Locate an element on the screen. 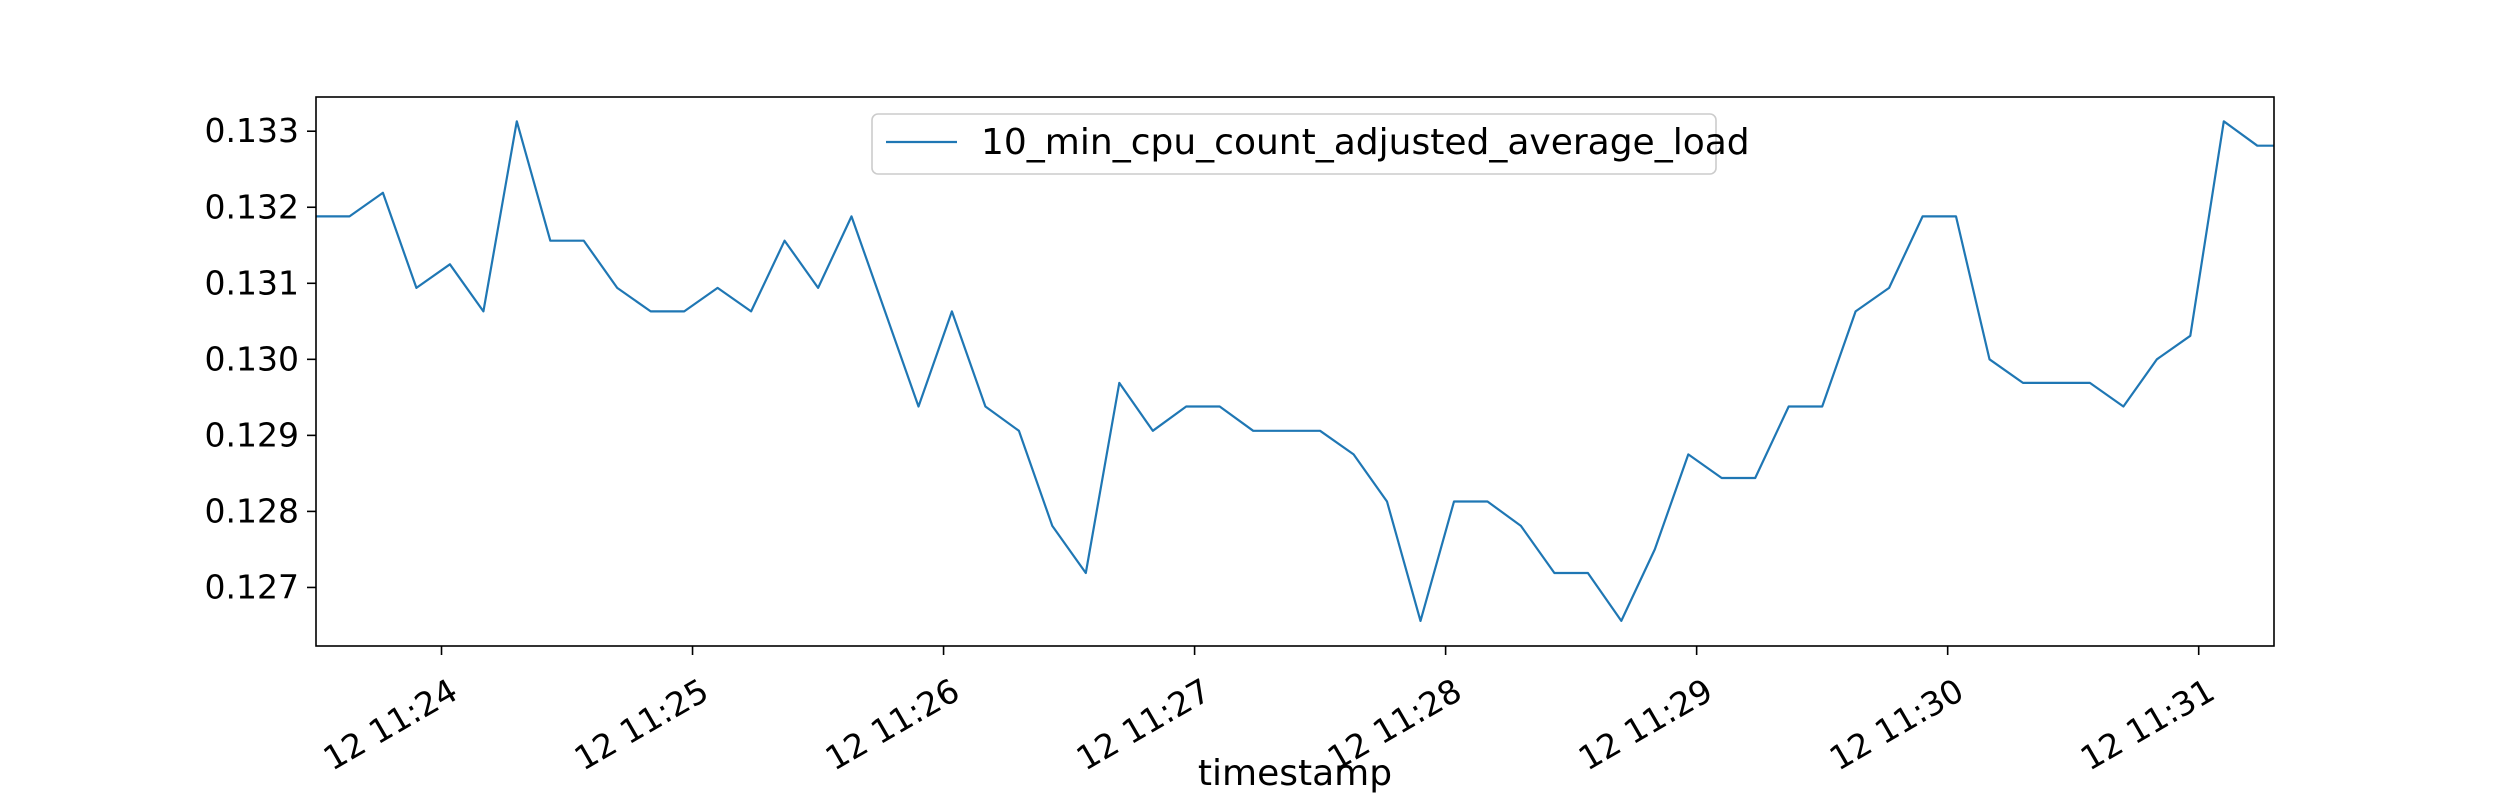  legend-box is located at coordinates (1294, 144).